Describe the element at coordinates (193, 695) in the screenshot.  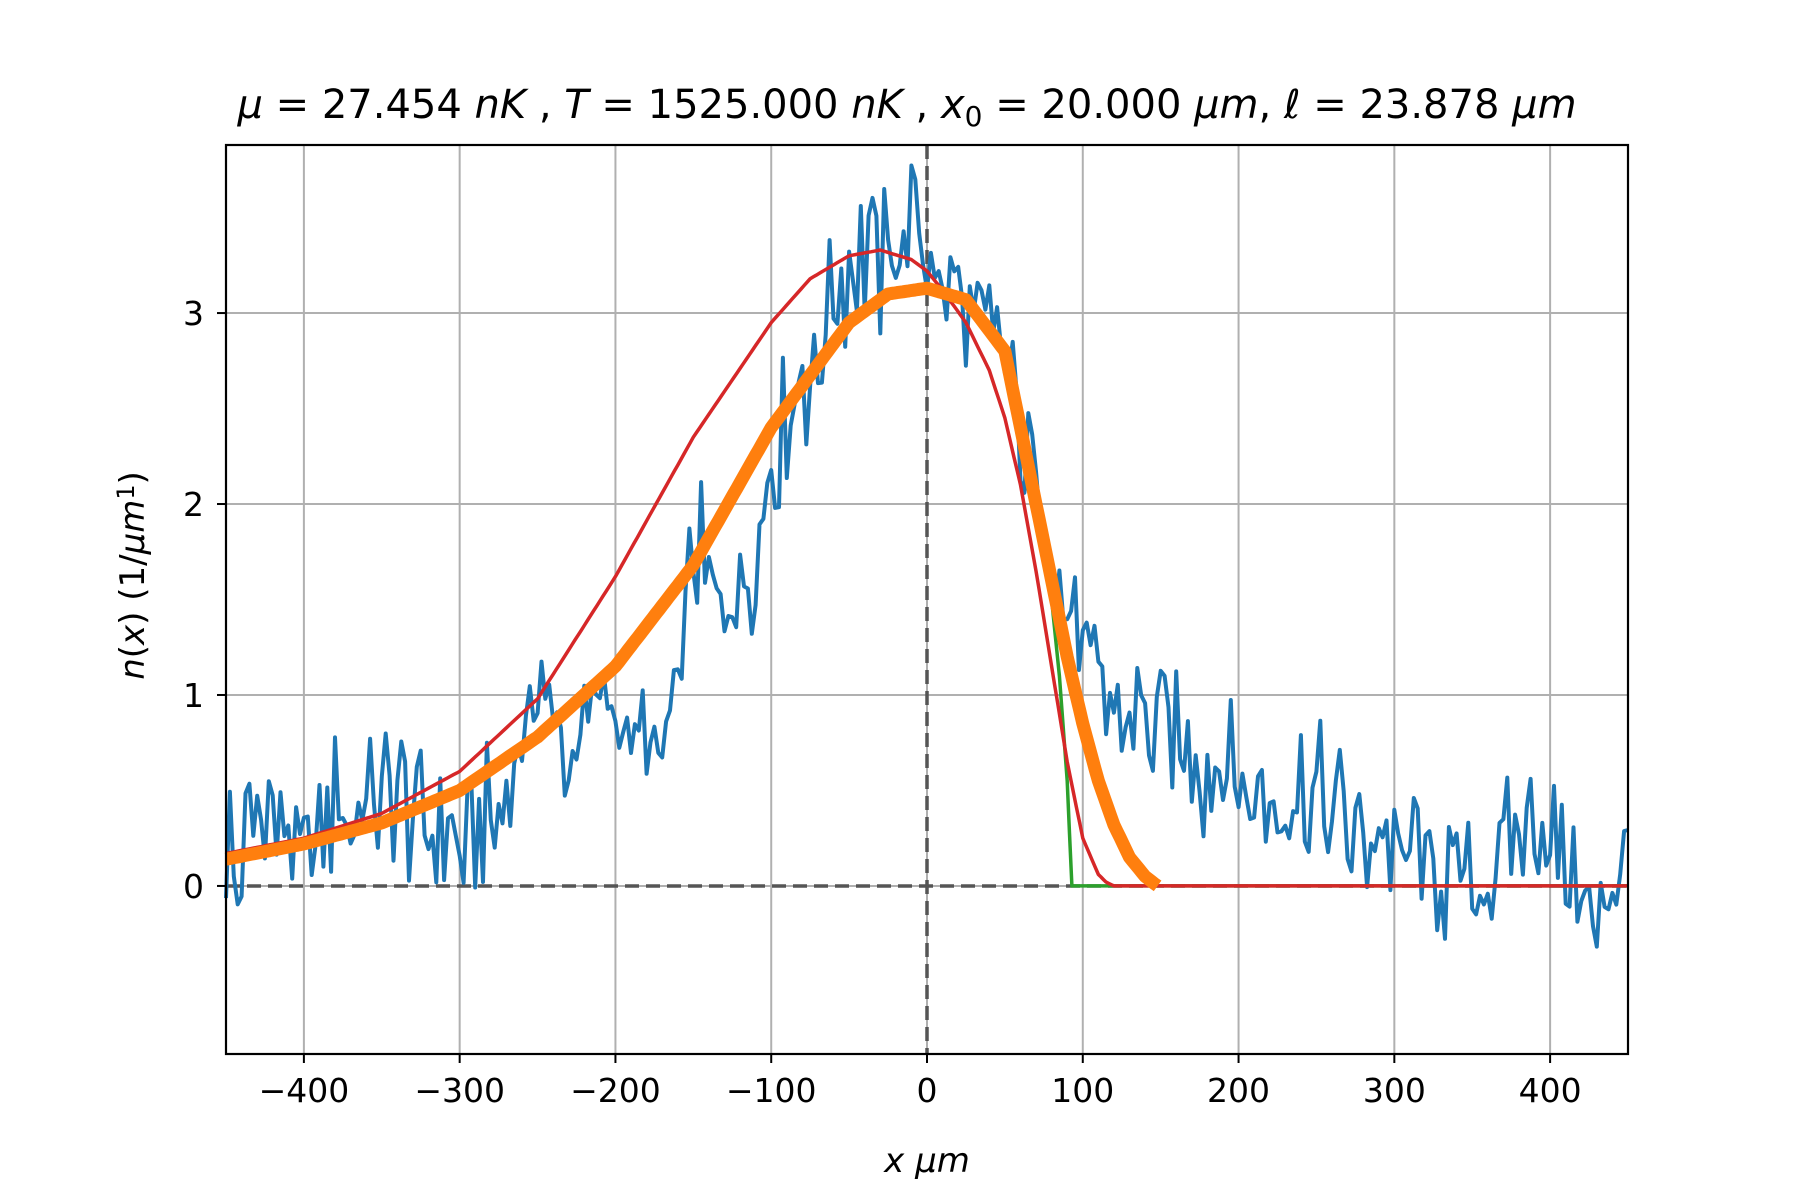
I see `y-tick-label: 1` at that location.